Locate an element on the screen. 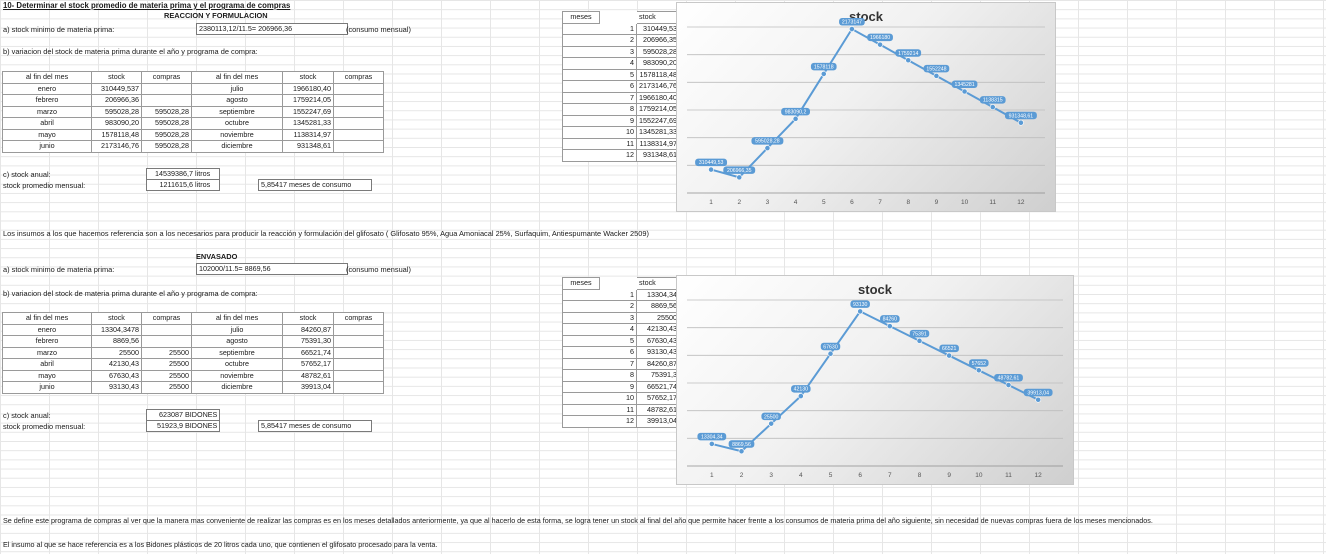 This screenshot has width=1326, height=554. section2-avg-cell: 51923,9 BIDONES is located at coordinates (183, 426).